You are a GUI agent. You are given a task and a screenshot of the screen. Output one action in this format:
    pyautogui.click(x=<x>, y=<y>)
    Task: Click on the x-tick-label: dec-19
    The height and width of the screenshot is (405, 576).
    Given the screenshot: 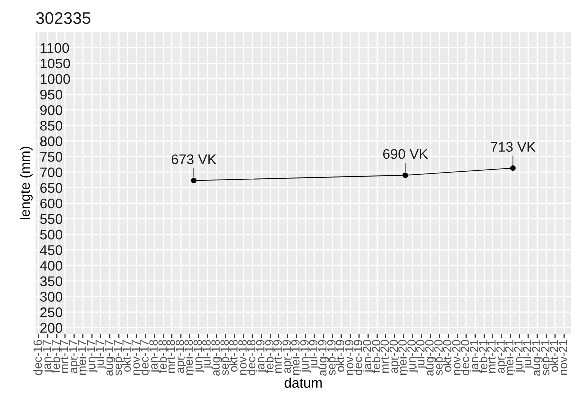 What is the action you would take?
    pyautogui.click(x=358, y=358)
    